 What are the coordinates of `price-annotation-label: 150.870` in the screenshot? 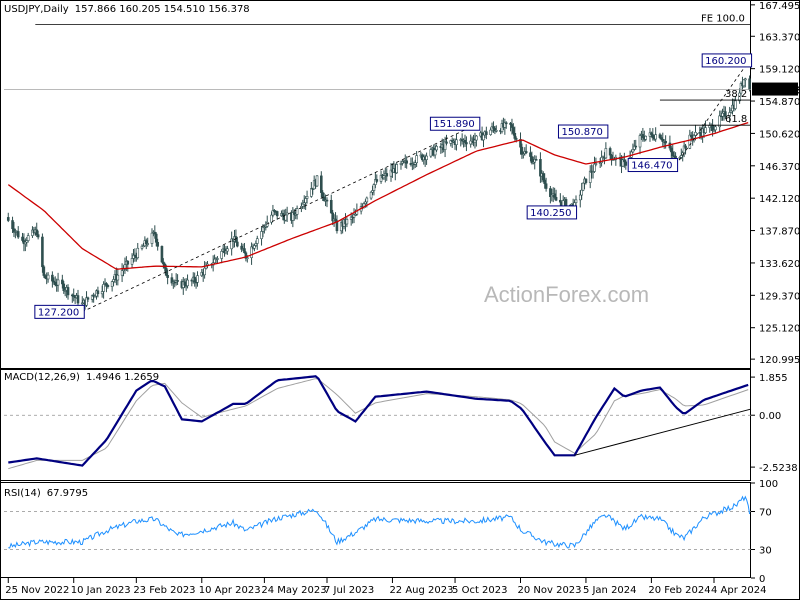 It's located at (581, 132).